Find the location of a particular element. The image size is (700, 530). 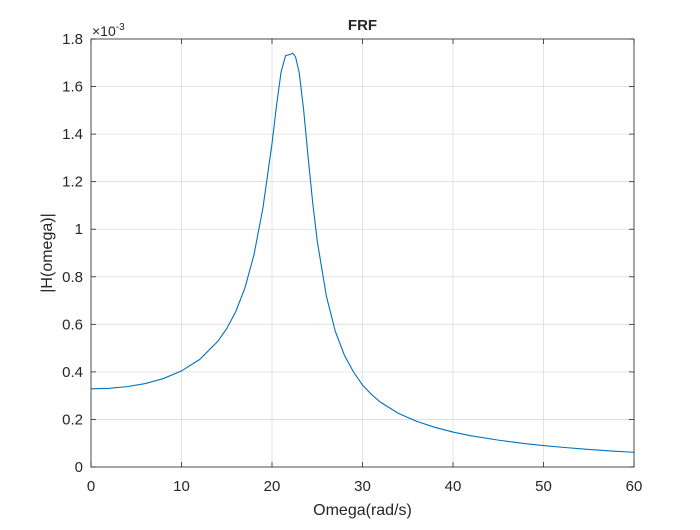

y-tick-labels: 0 0.2 0.4 0.6 0.8 1 1.2 1.4 1.6 1.8 is located at coordinates (72, 253).